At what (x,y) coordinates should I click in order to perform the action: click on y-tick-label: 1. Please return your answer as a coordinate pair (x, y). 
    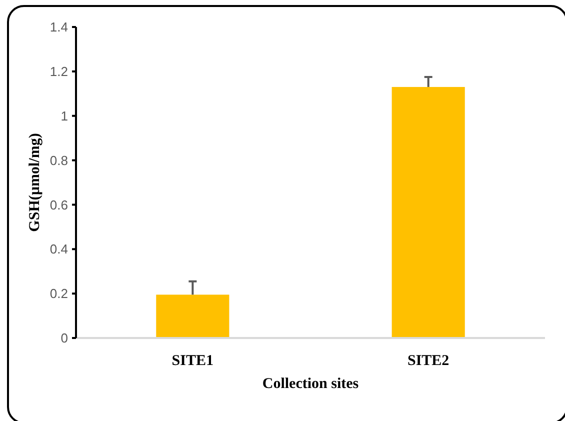
    Looking at the image, I should click on (64, 116).